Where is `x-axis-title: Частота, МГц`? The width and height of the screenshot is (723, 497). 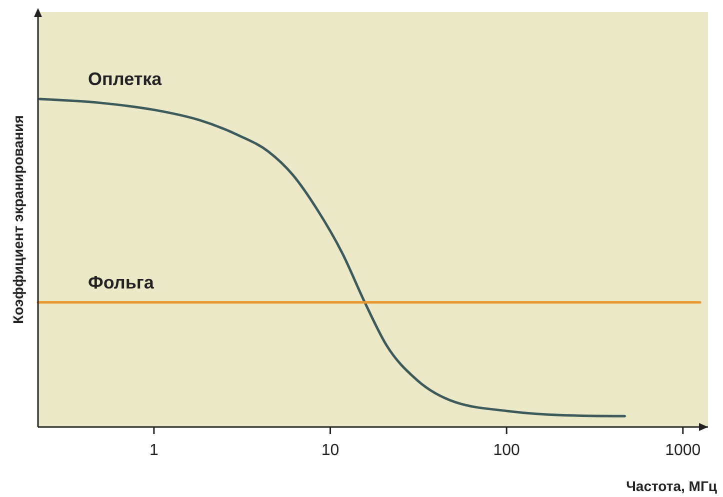
x-axis-title: Частота, МГц is located at coordinates (672, 486).